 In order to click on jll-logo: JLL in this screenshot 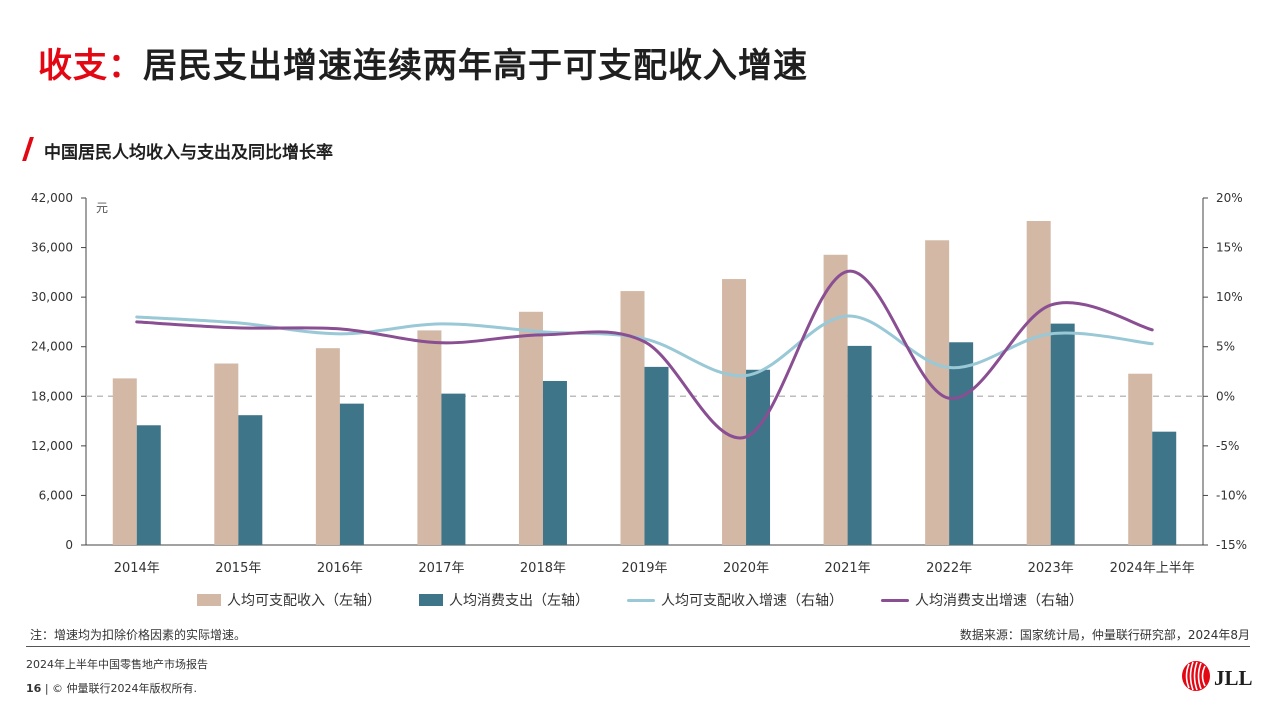, I will do `click(1217, 676)`.